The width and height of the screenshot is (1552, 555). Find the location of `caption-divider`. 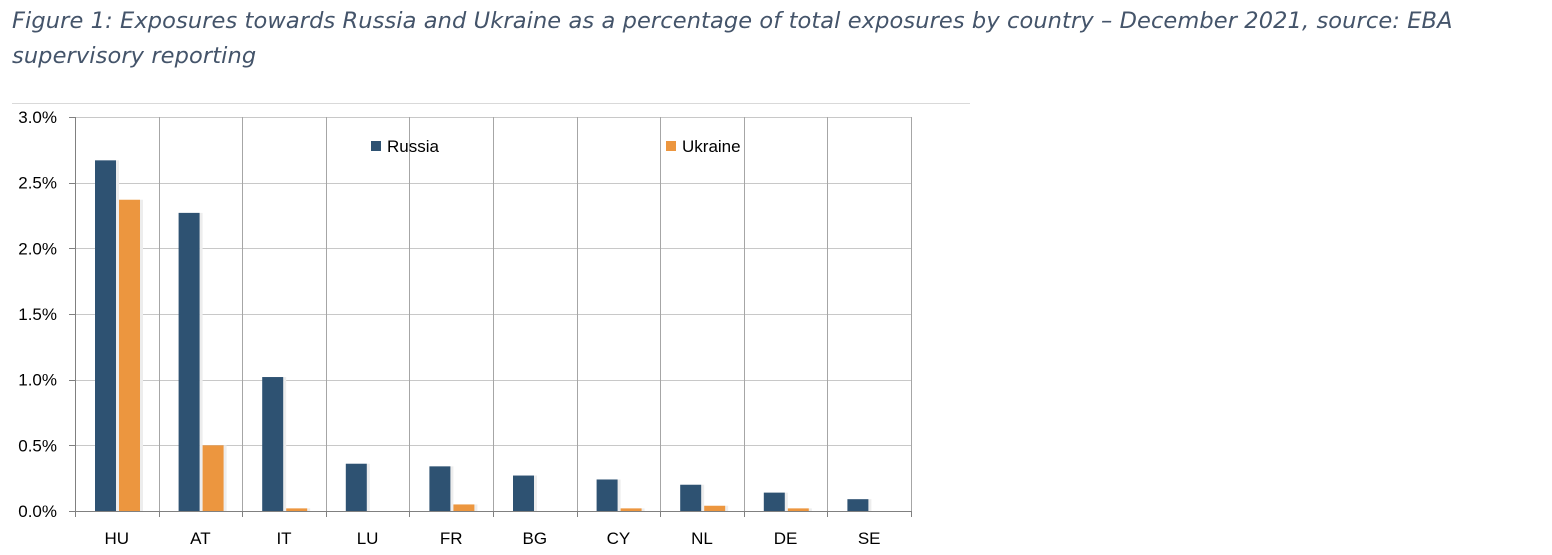

caption-divider is located at coordinates (491, 103).